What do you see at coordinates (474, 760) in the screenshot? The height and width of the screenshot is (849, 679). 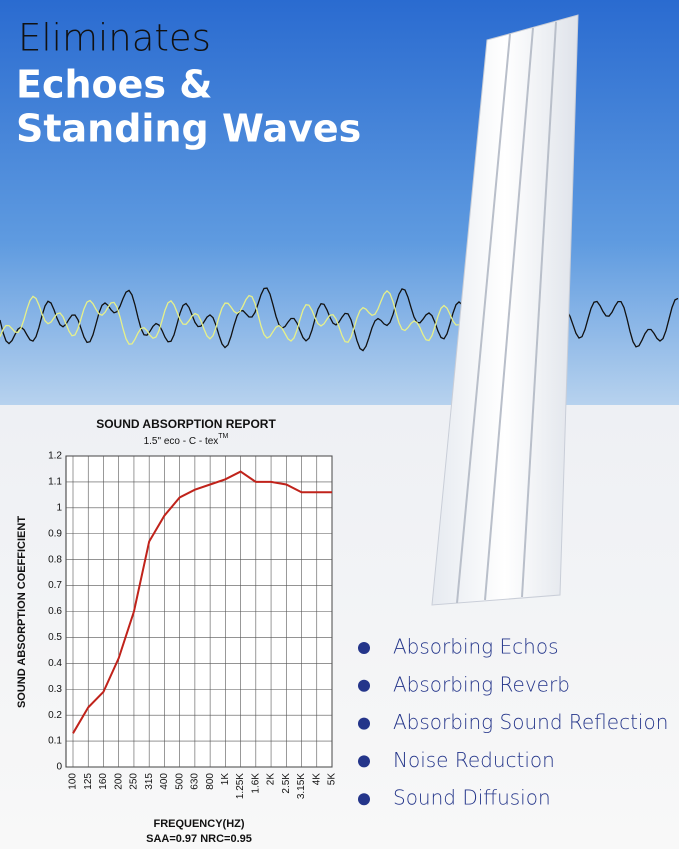 I see `feature-text: Noise Reduction` at bounding box center [474, 760].